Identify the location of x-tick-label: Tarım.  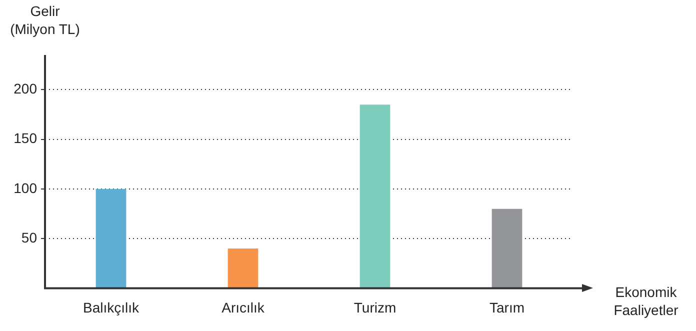
(507, 307).